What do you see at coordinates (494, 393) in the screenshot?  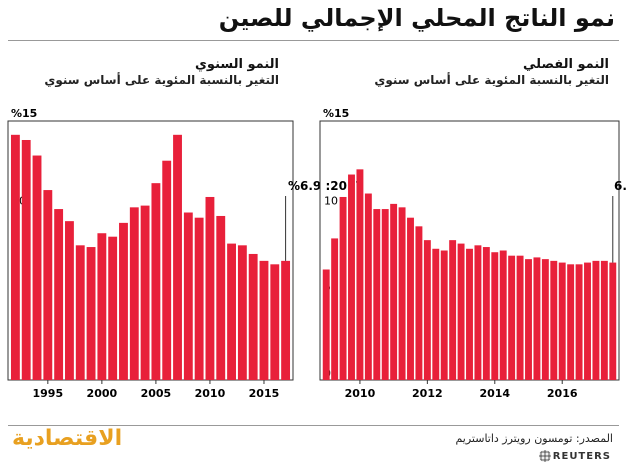 I see `quarterly-x-tick-label: 2014` at bounding box center [494, 393].